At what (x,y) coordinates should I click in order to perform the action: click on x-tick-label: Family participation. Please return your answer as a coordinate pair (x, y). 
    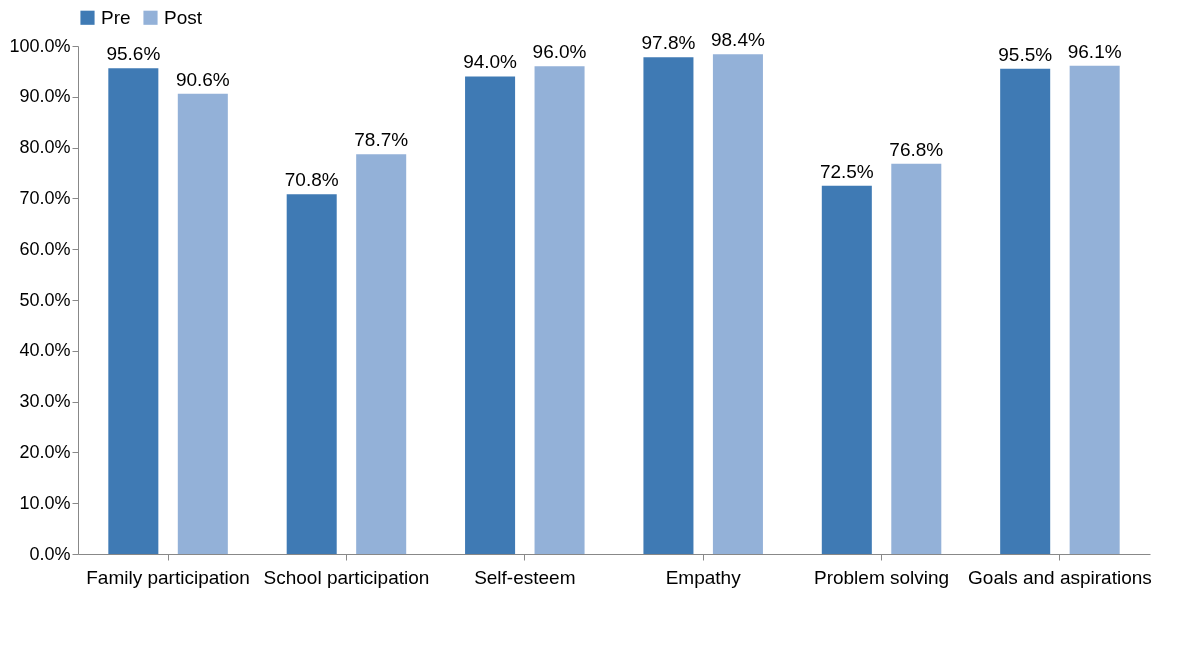
    Looking at the image, I should click on (168, 577).